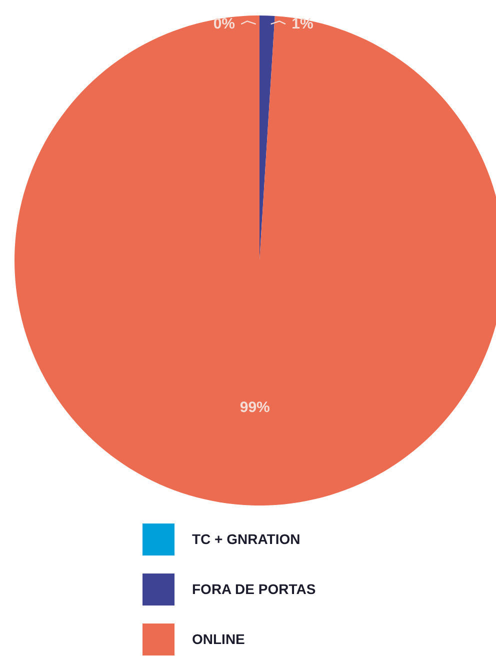 This screenshot has width=496, height=659. What do you see at coordinates (255, 407) in the screenshot?
I see `data-label: 99%` at bounding box center [255, 407].